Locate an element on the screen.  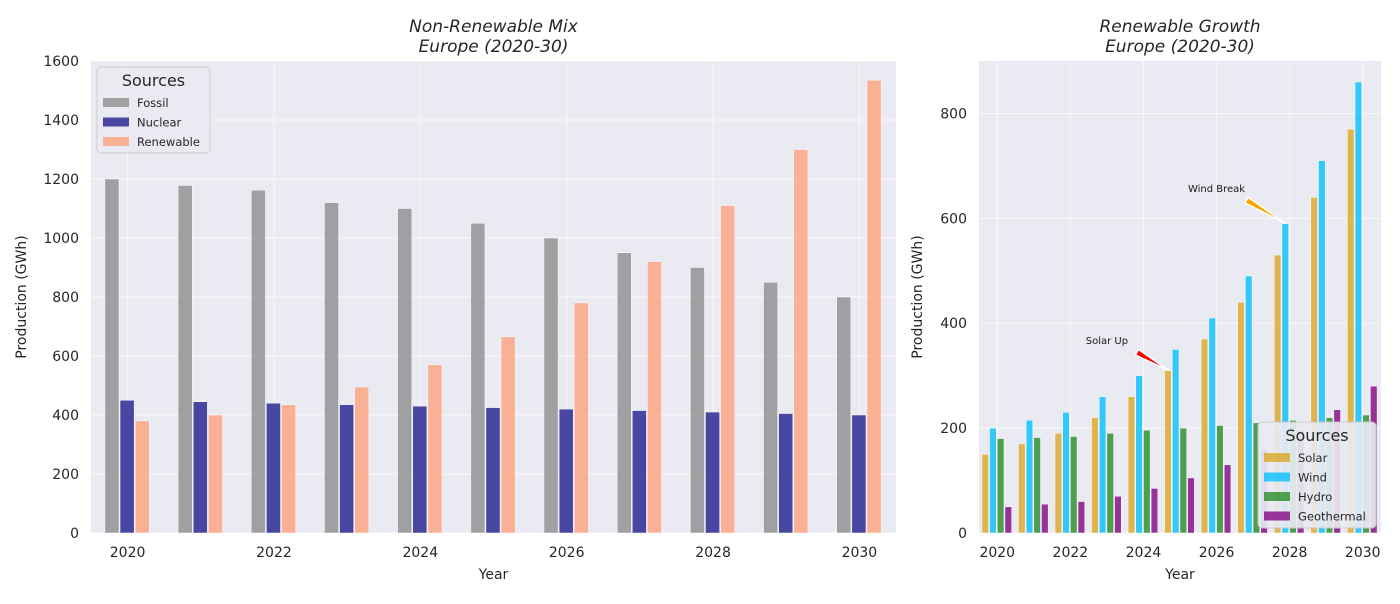
bar-renewable-2022 is located at coordinates (288, 469).